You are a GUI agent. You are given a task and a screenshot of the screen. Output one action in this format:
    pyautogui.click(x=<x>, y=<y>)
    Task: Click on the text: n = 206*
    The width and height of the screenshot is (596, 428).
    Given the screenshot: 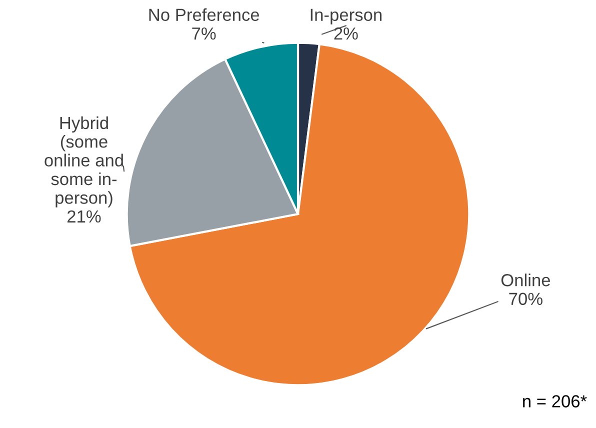 What is the action you would take?
    pyautogui.click(x=555, y=401)
    